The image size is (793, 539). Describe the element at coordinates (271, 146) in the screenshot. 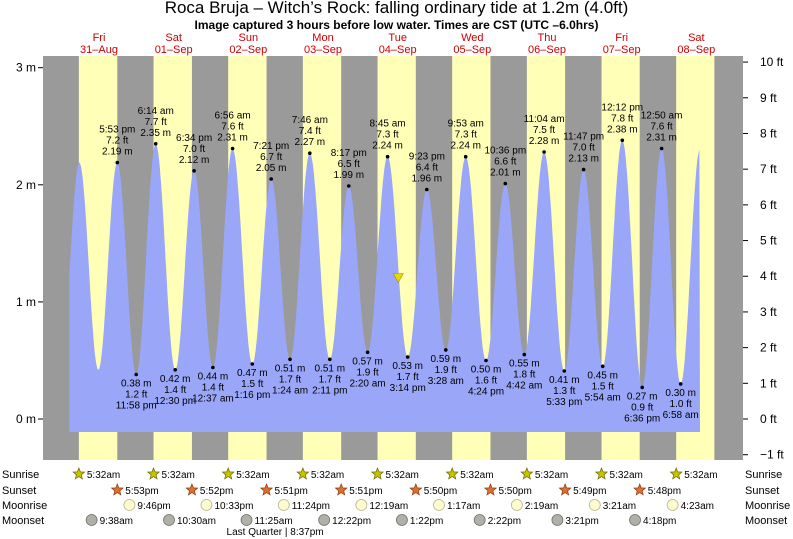

I see `high-time-label: 7:21 pm` at that location.